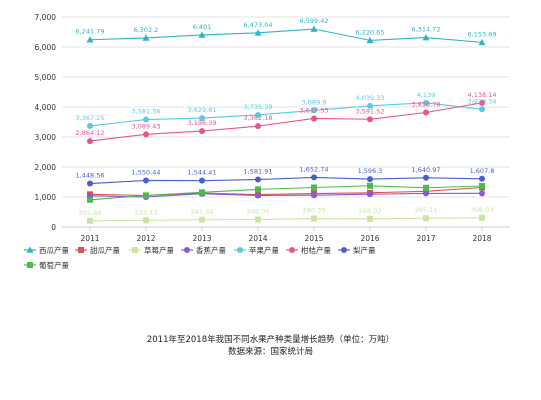 The width and height of the screenshot is (541, 400). What do you see at coordinates (46, 122) in the screenshot?
I see `y-axis: 0 1,000 2,000 3,000 4,000 5,000 6,000 7,000` at bounding box center [46, 122].